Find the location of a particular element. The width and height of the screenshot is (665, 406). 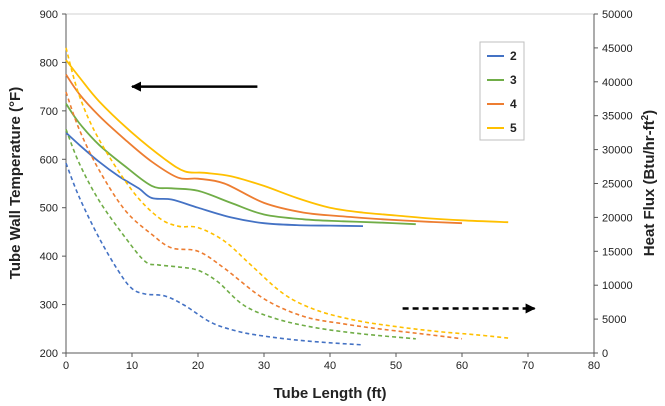

y-axis-right-label-end: ) is located at coordinates (649, 112).